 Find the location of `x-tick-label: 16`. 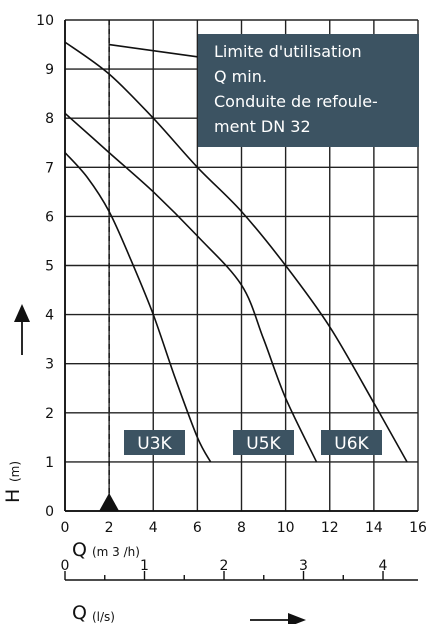

x-tick-label: 16 is located at coordinates (417, 528).